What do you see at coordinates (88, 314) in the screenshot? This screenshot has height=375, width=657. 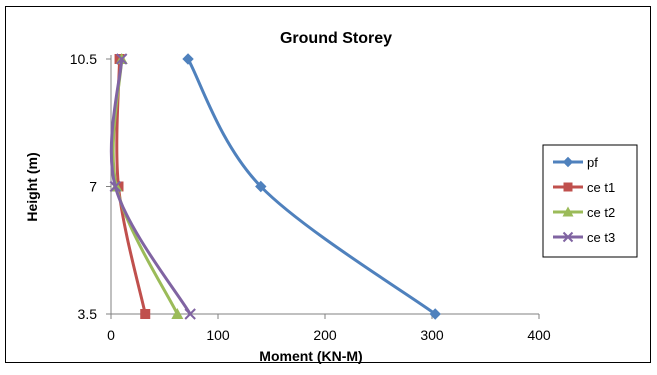 I see `y-tick-label: 3.5` at bounding box center [88, 314].